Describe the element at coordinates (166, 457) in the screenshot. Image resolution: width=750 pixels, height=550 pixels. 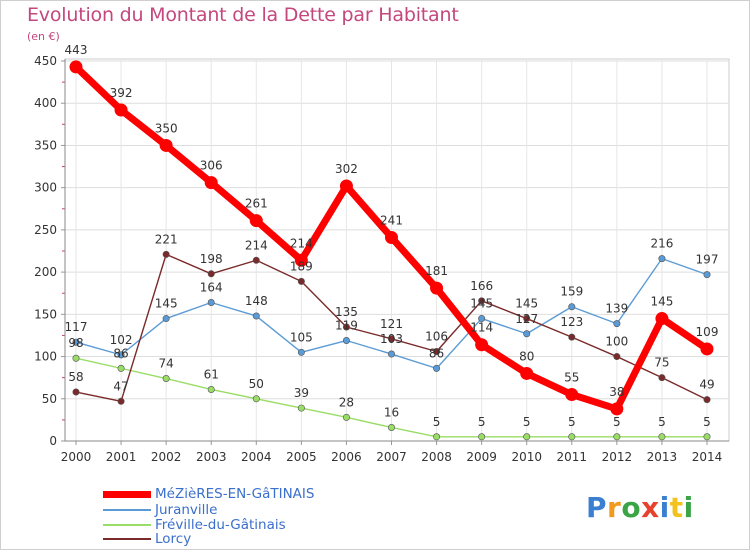
I see `x-tick-label: 2002` at that location.